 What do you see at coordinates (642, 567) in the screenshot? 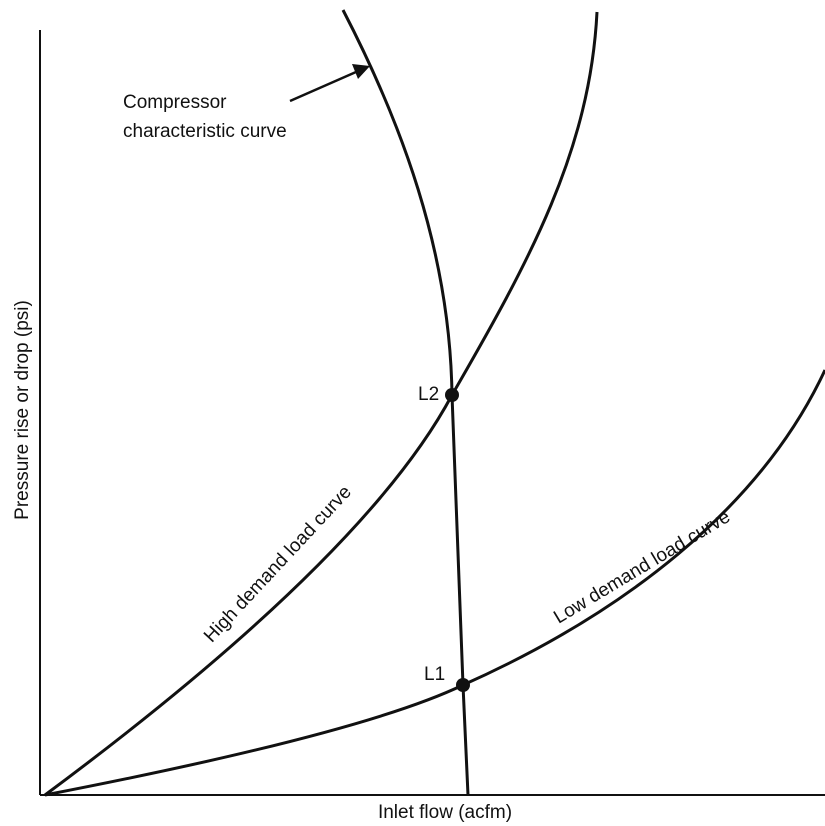
I see `curve-label: Low demand load curve` at bounding box center [642, 567].